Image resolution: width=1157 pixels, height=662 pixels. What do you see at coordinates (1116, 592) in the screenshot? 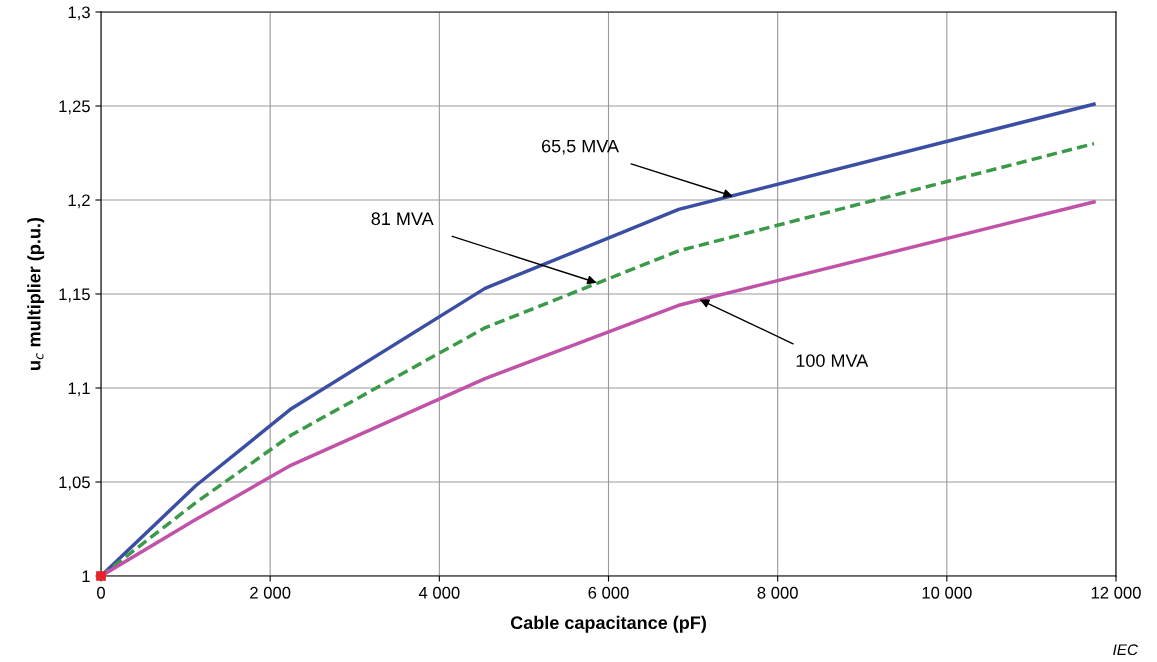
I see `x-tick-label: 12 000` at bounding box center [1116, 592].